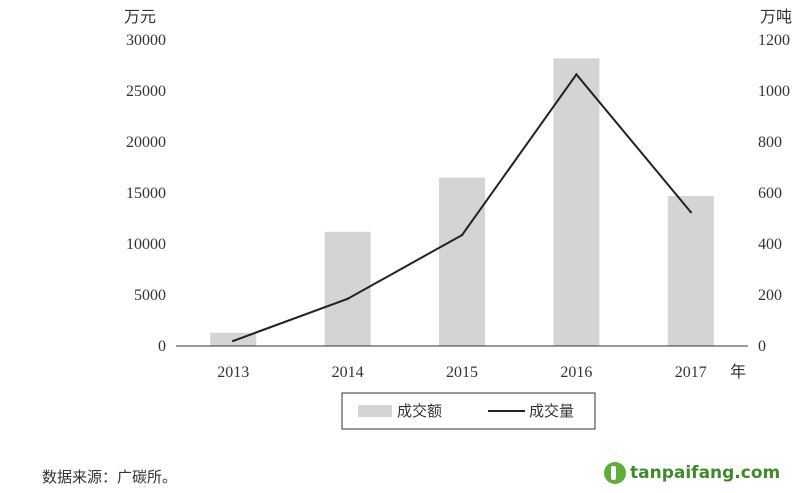  I want to click on x-tick-label: 2017, so click(691, 372).